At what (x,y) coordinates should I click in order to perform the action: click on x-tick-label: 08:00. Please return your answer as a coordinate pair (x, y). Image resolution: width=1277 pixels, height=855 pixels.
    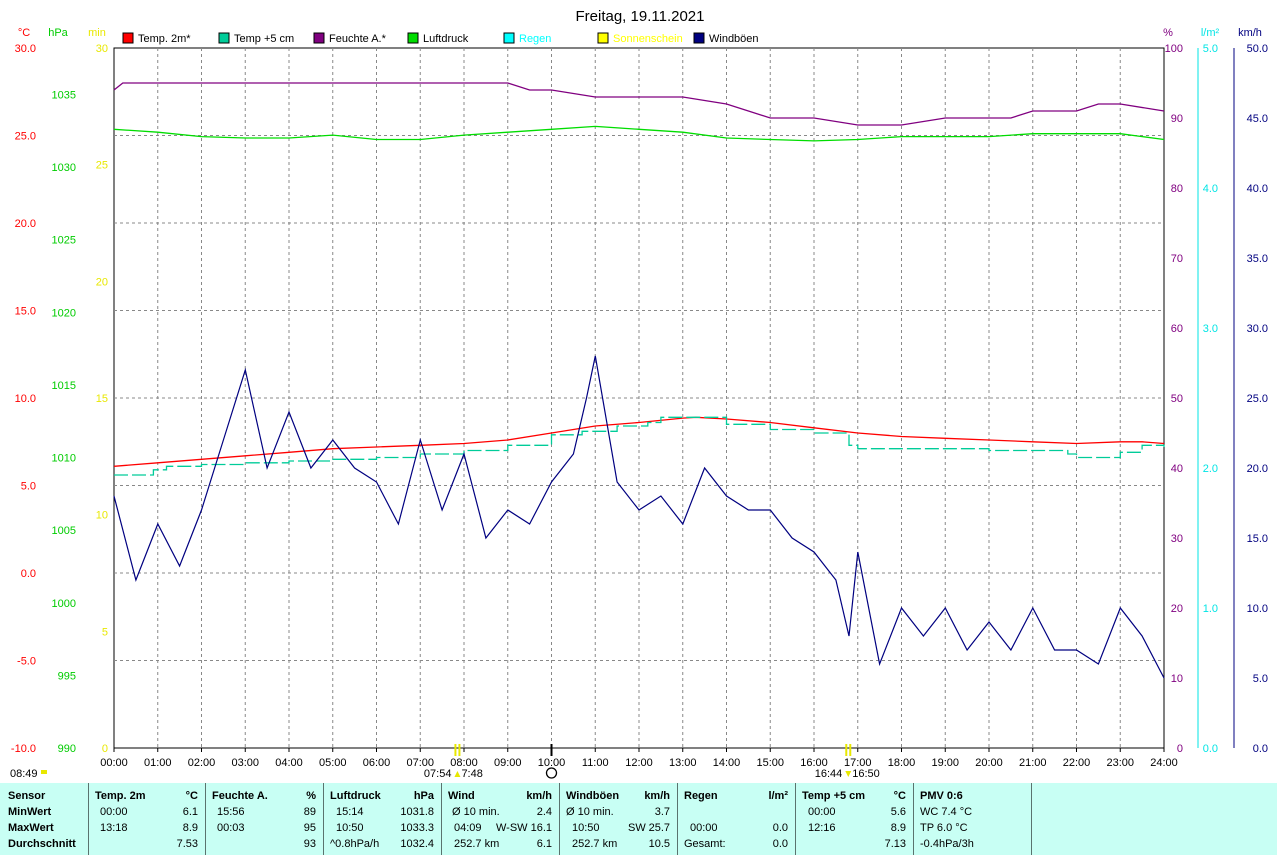
    Looking at the image, I should click on (464, 763).